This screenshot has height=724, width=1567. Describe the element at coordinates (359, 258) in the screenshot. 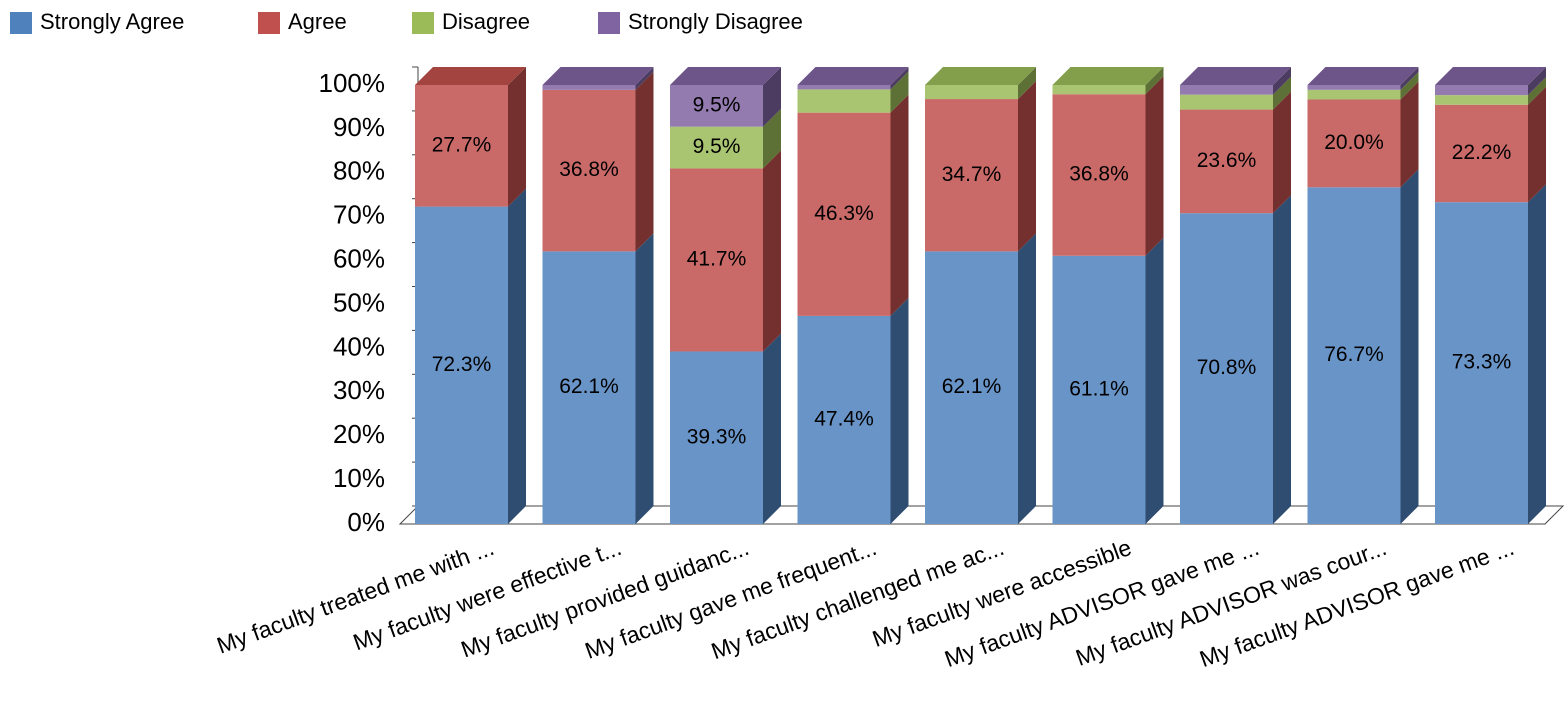

I see `y-tick-label: 60%` at that location.